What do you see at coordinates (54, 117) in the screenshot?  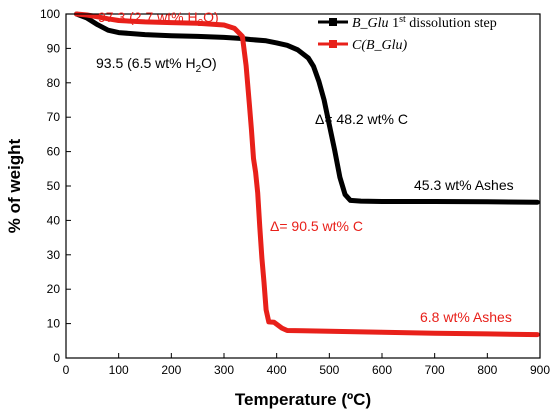 I see `y-tick-label: 70` at bounding box center [54, 117].